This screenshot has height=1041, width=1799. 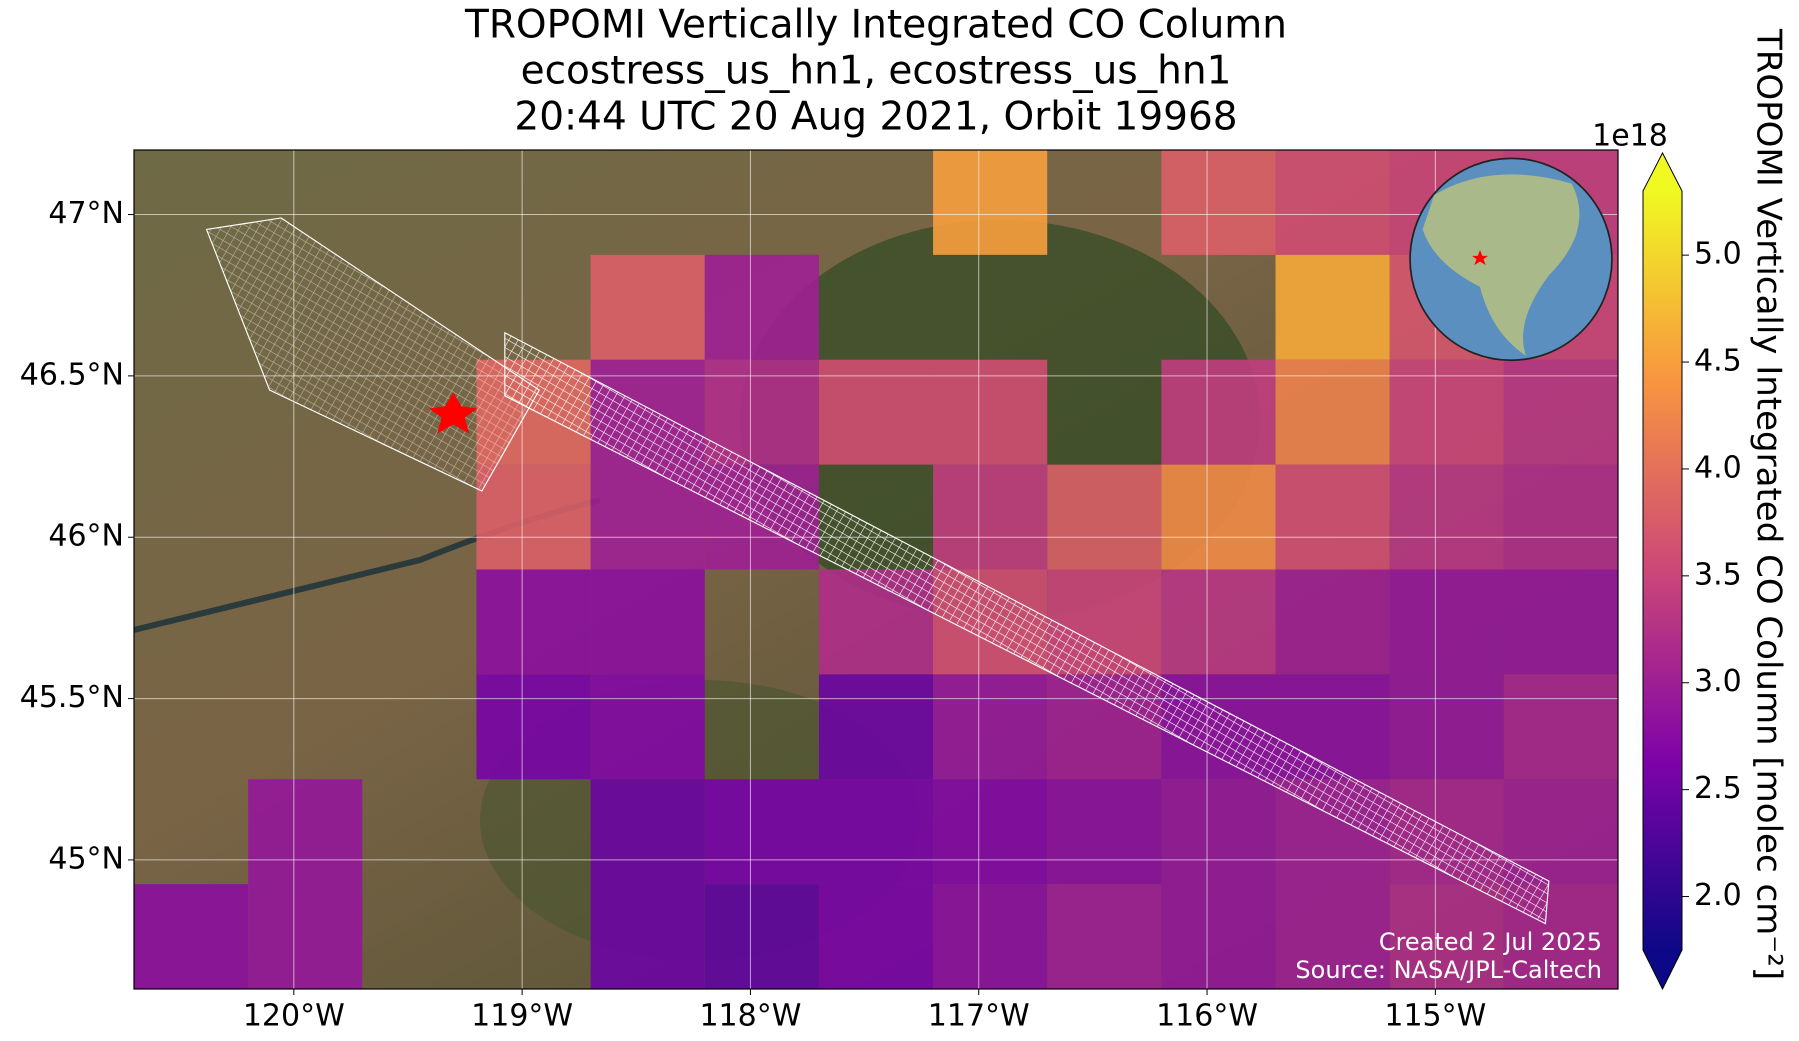 I want to click on colorbar-tick-label: 3.5, so click(x=1718, y=574).